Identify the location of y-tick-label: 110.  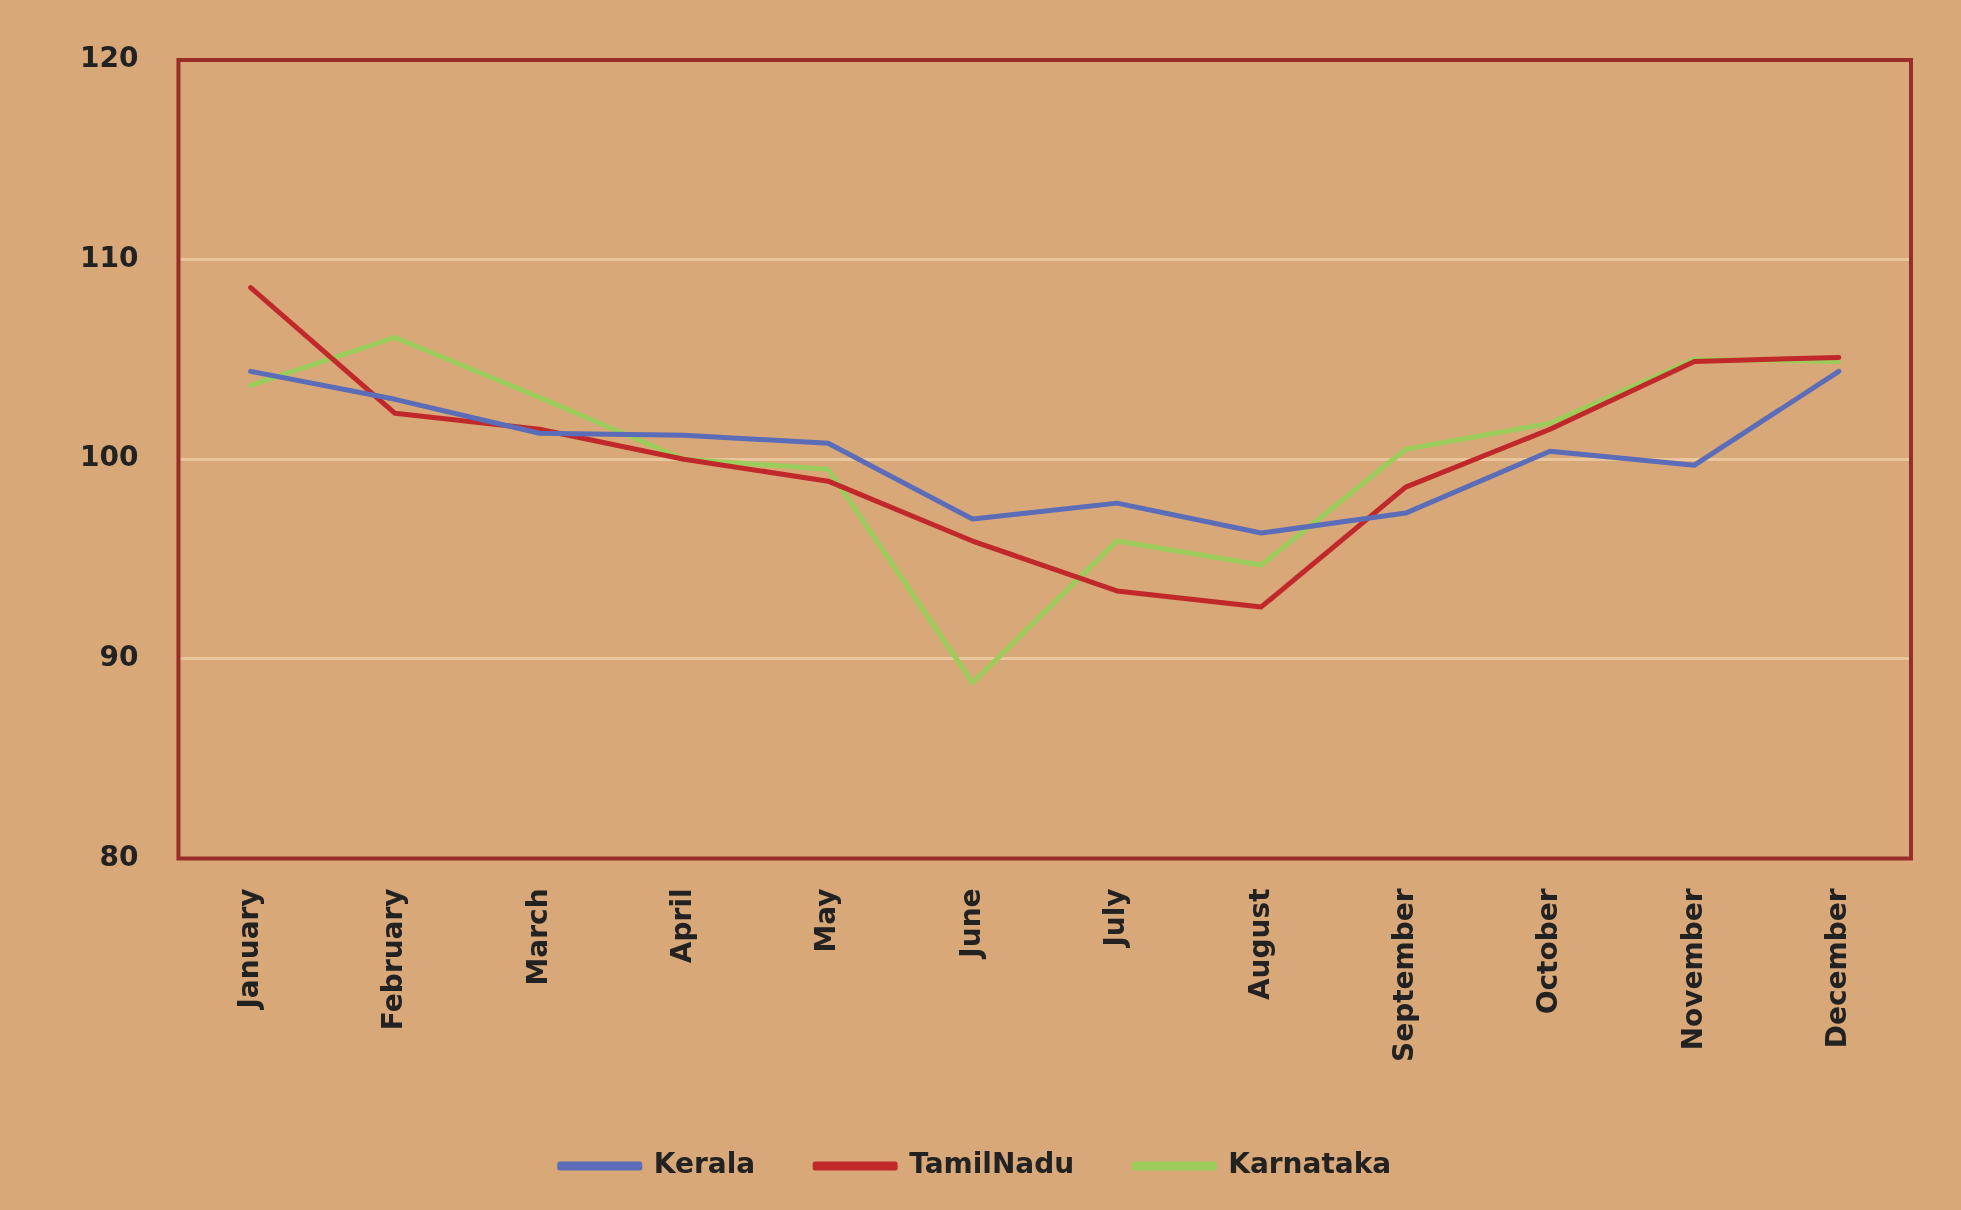
(109, 257).